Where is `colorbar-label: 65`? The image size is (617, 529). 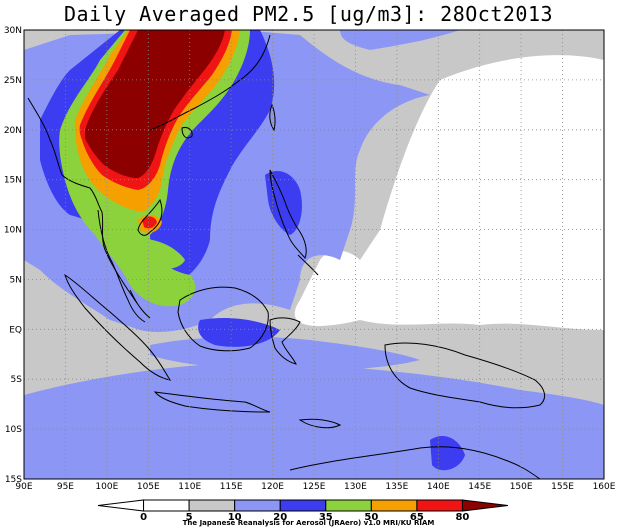 colorbar-label: 65 is located at coordinates (417, 517).